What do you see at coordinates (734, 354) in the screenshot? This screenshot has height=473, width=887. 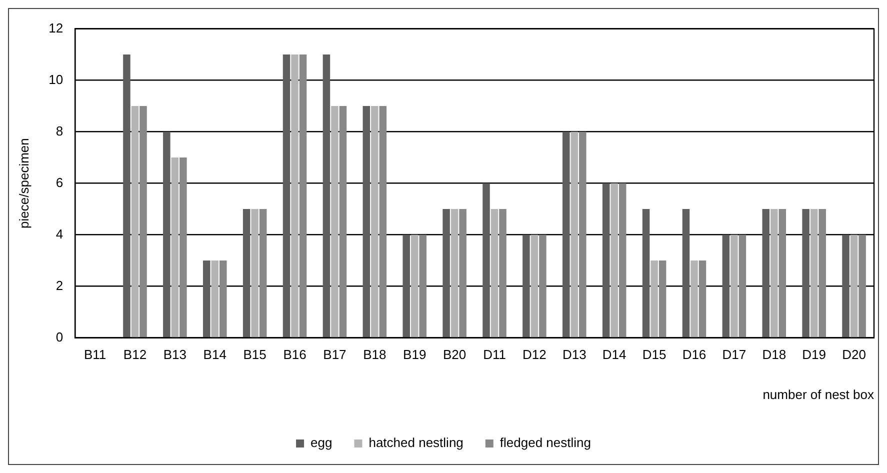 I see `x-tick-label: D17` at bounding box center [734, 354].